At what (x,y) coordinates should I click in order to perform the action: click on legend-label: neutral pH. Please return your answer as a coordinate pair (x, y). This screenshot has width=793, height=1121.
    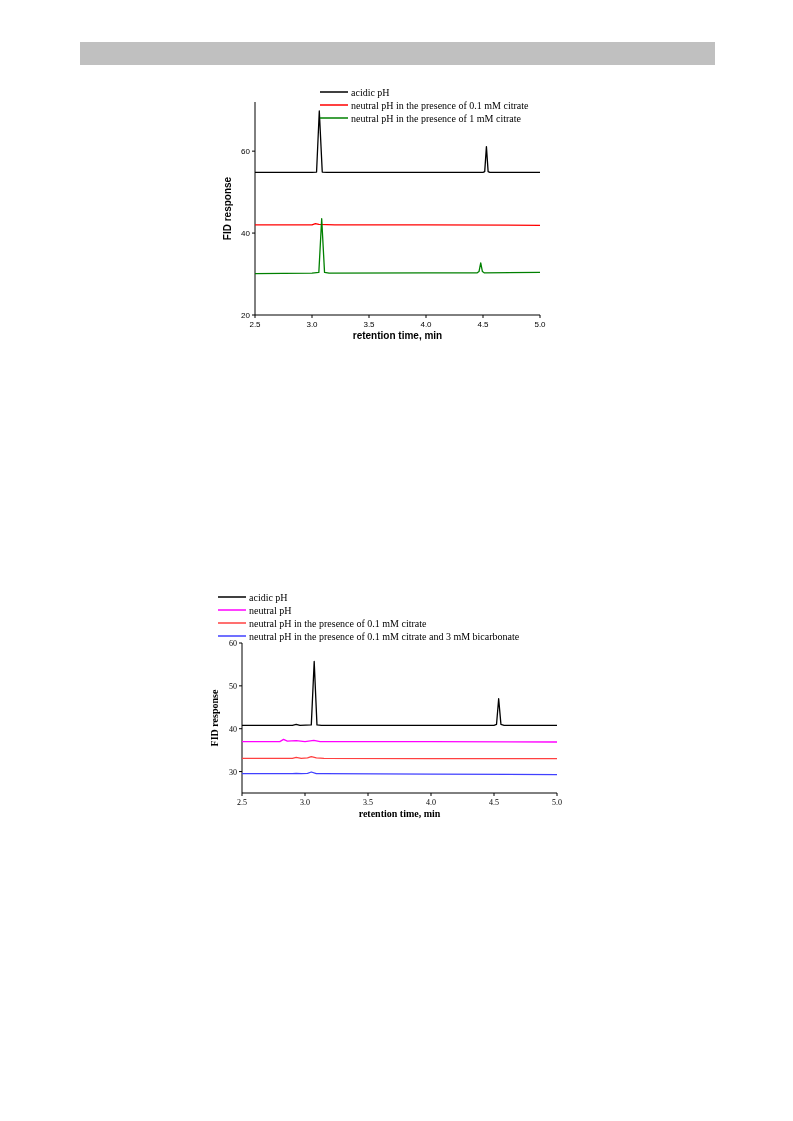
    Looking at the image, I should click on (270, 610).